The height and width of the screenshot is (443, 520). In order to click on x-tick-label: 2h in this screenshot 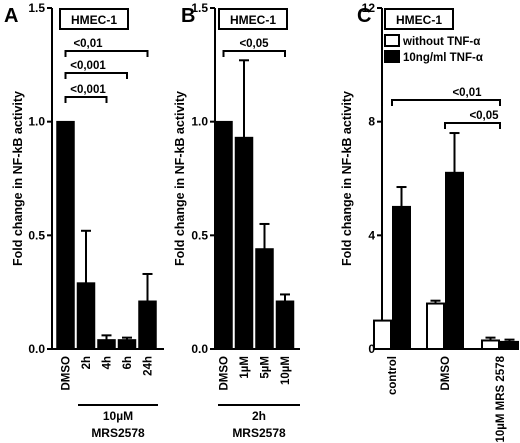, I will do `click(87, 362)`.